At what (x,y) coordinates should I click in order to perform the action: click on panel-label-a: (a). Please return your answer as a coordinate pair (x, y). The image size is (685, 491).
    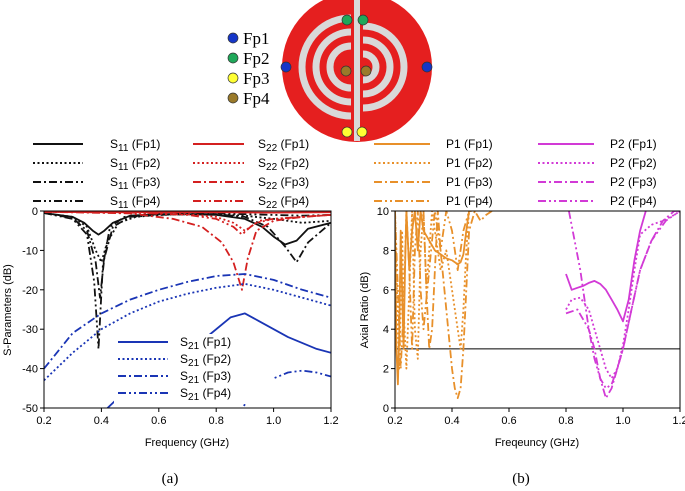
    Looking at the image, I should click on (170, 479).